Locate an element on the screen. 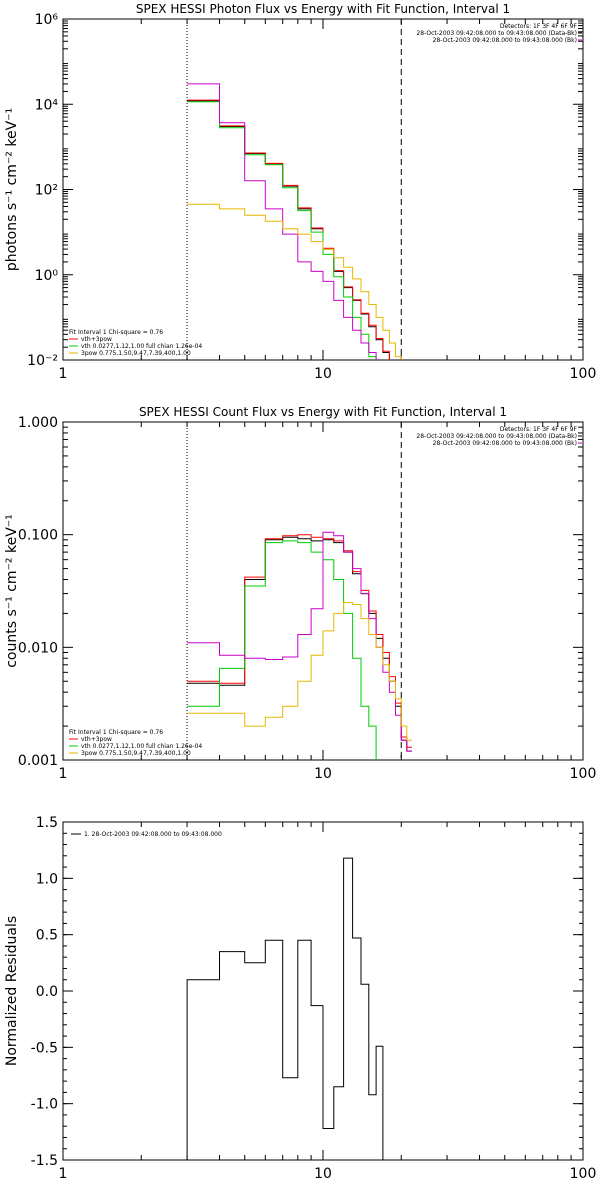 Image resolution: width=600 pixels, height=1200 pixels. y-tick-label: -1.0 is located at coordinates (44, 1105).